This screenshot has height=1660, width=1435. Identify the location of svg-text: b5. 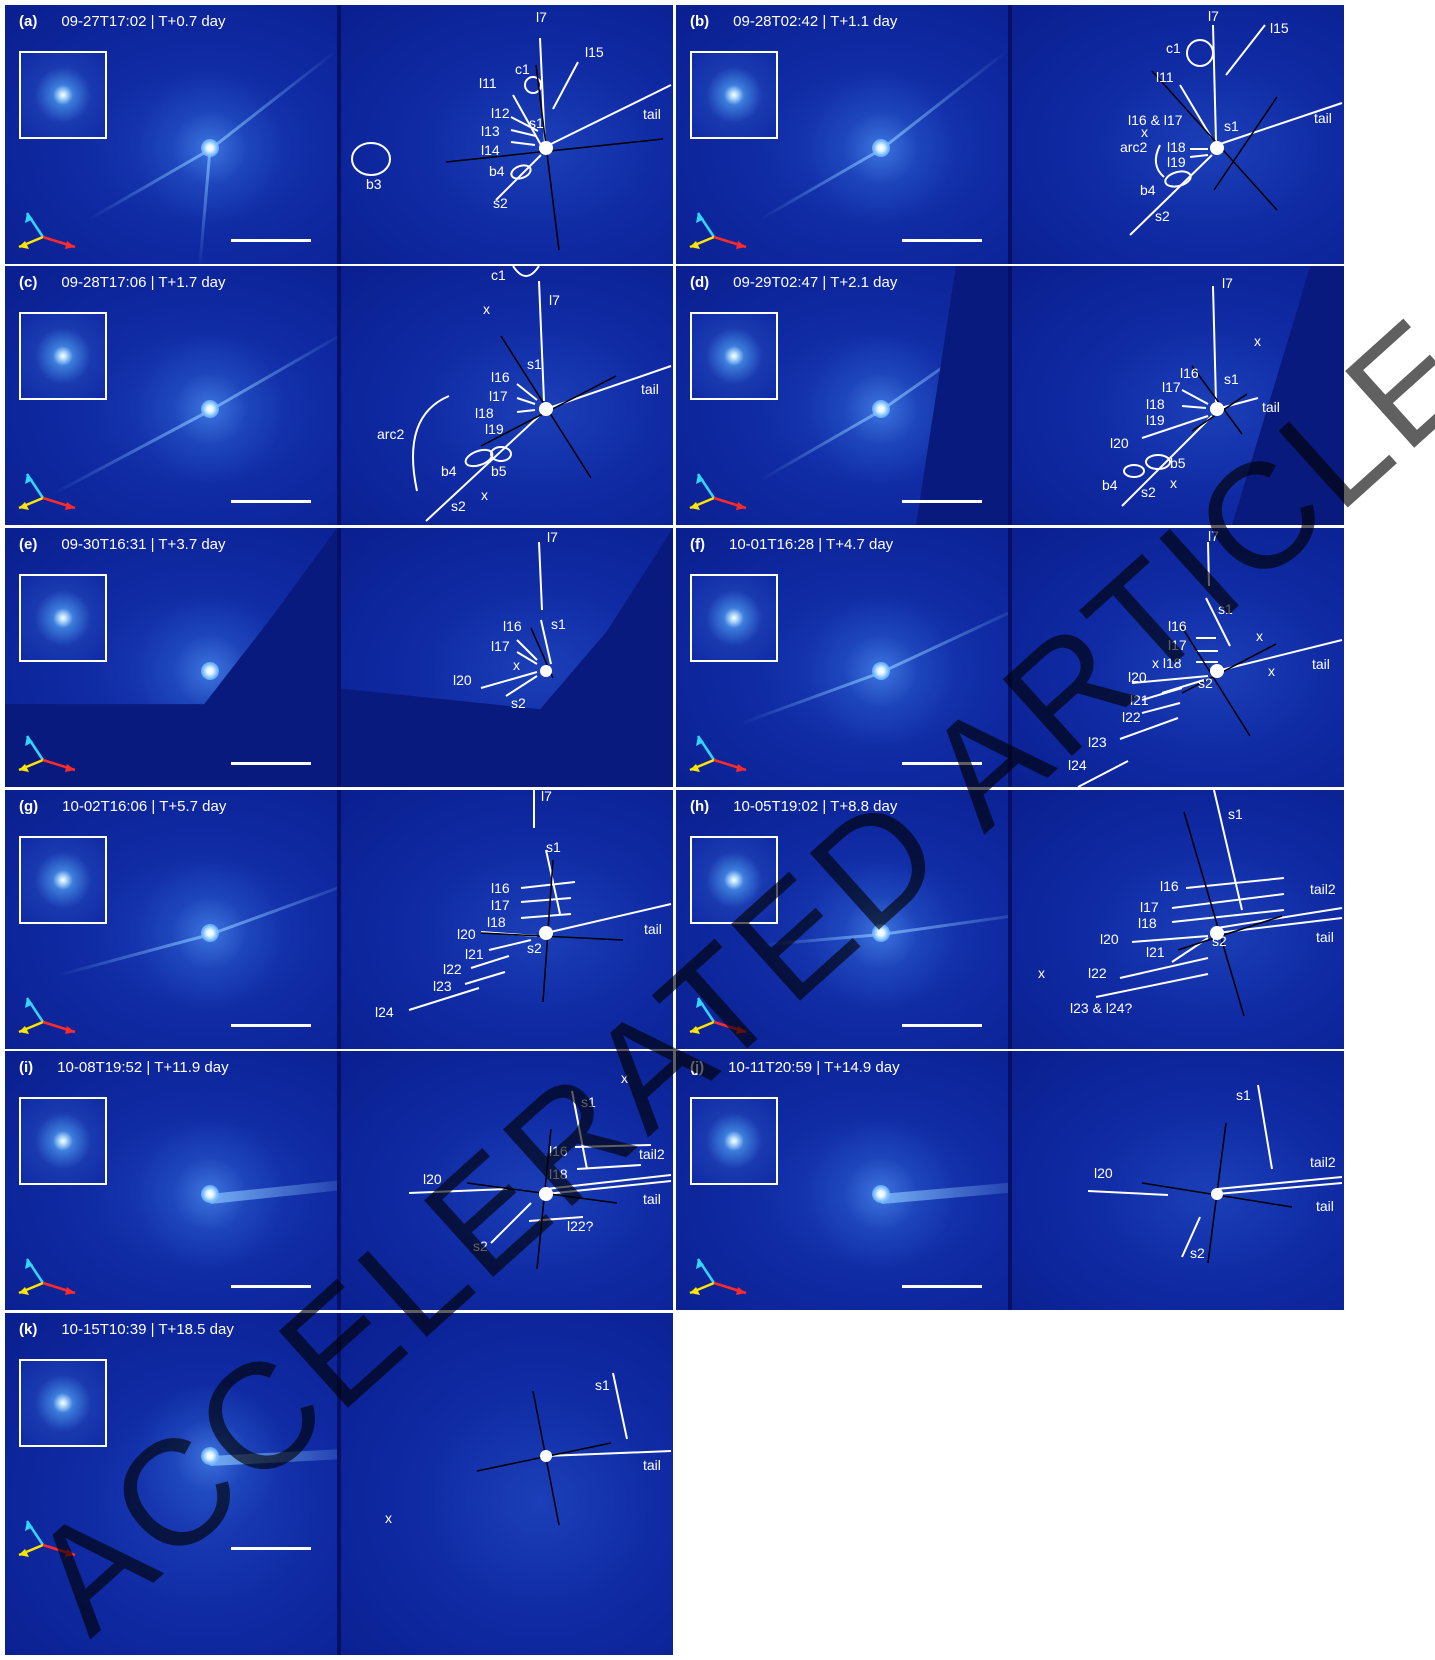
(499, 471).